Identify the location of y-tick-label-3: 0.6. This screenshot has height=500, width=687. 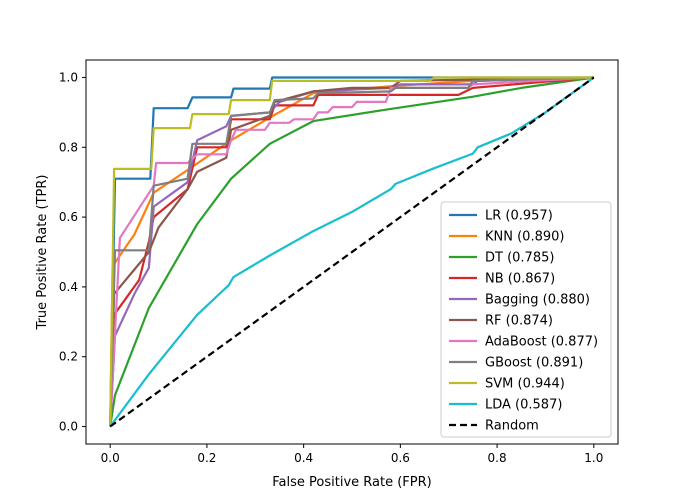
(68, 217).